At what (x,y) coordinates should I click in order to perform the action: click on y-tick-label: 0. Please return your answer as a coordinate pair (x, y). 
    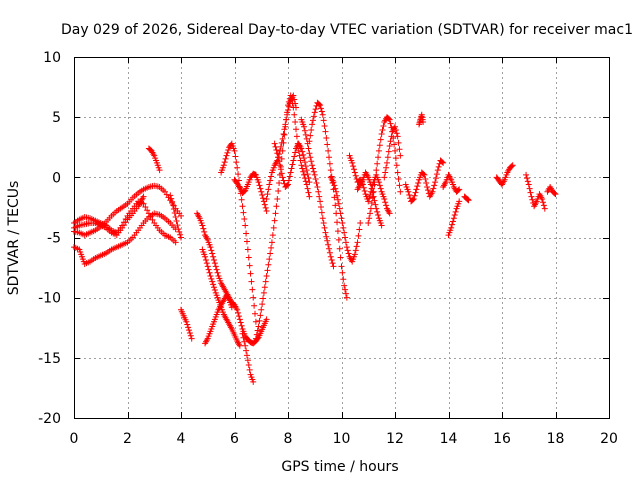
    Looking at the image, I should click on (56, 178).